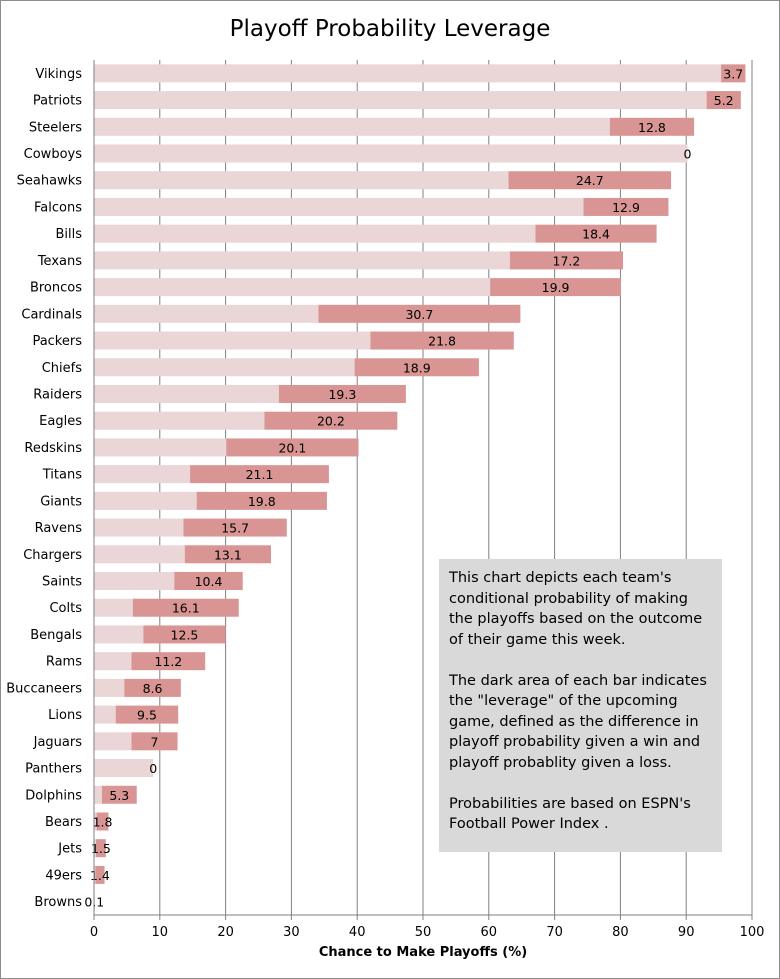 This screenshot has height=979, width=780. What do you see at coordinates (232, 340) in the screenshot?
I see `bar-base-packers` at bounding box center [232, 340].